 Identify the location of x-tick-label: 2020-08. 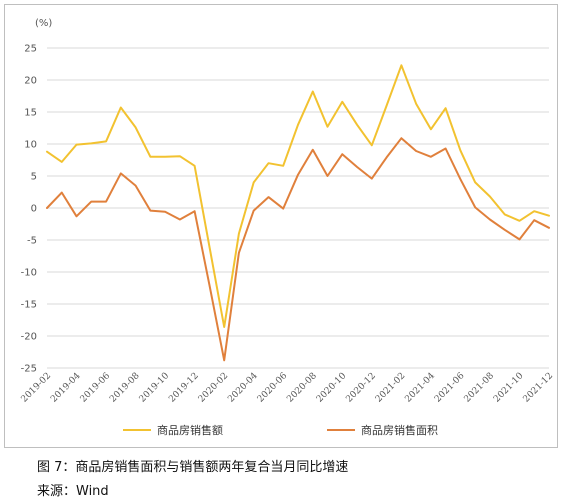
(302, 388).